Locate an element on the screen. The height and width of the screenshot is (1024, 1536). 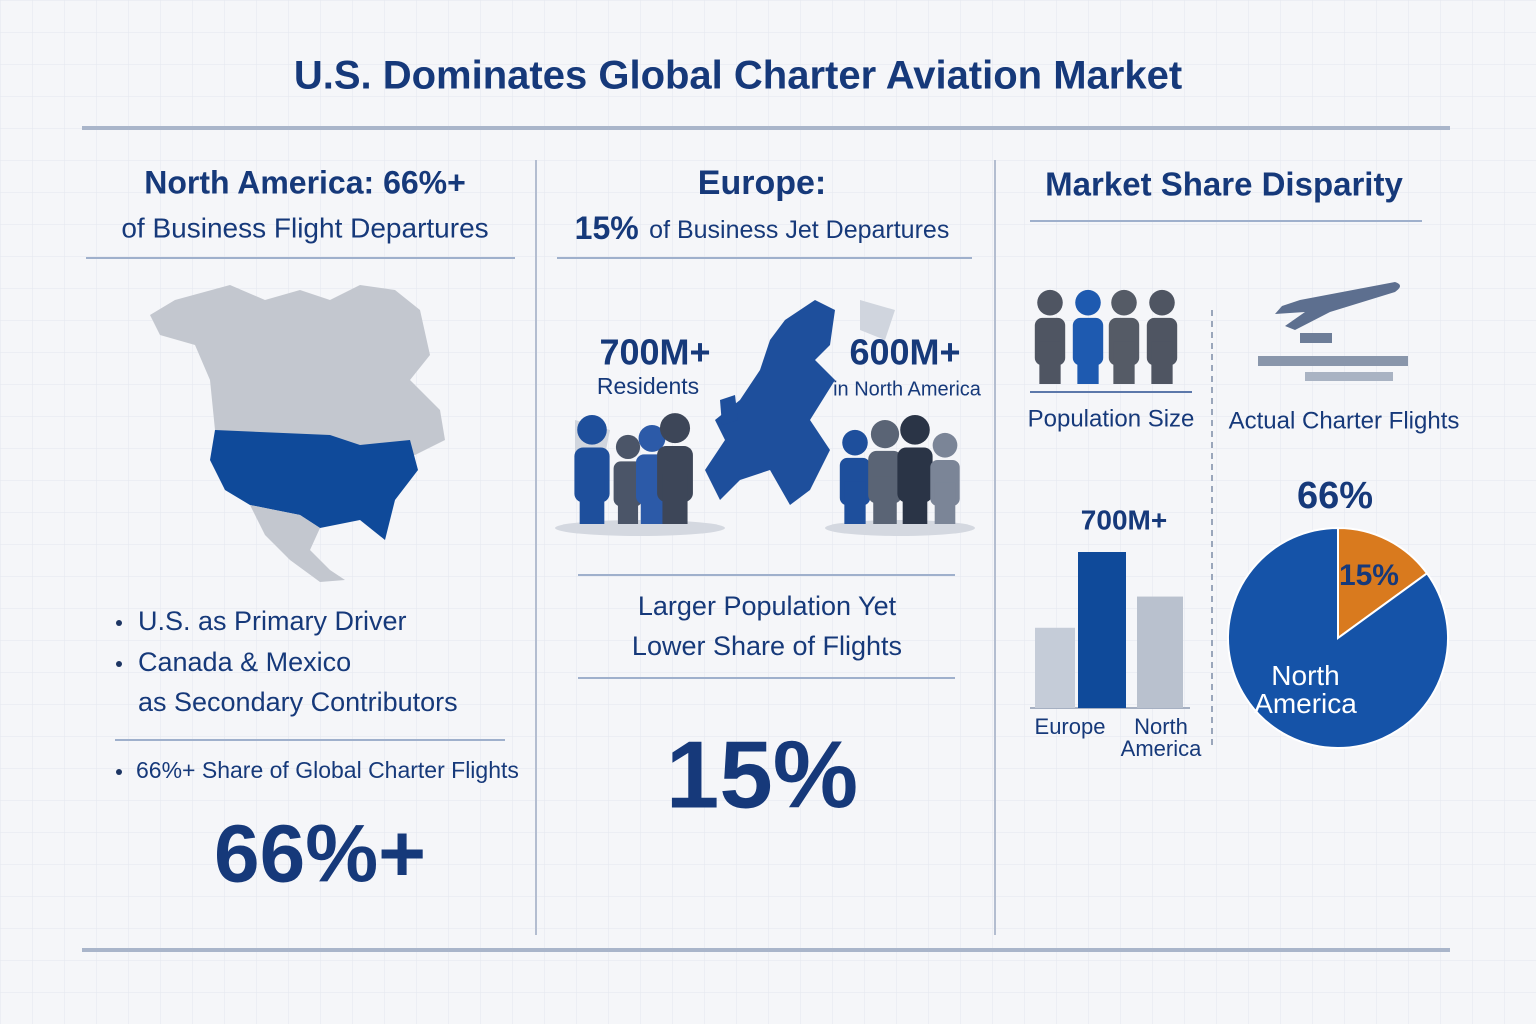
pie-title: 66% is located at coordinates (1335, 496).